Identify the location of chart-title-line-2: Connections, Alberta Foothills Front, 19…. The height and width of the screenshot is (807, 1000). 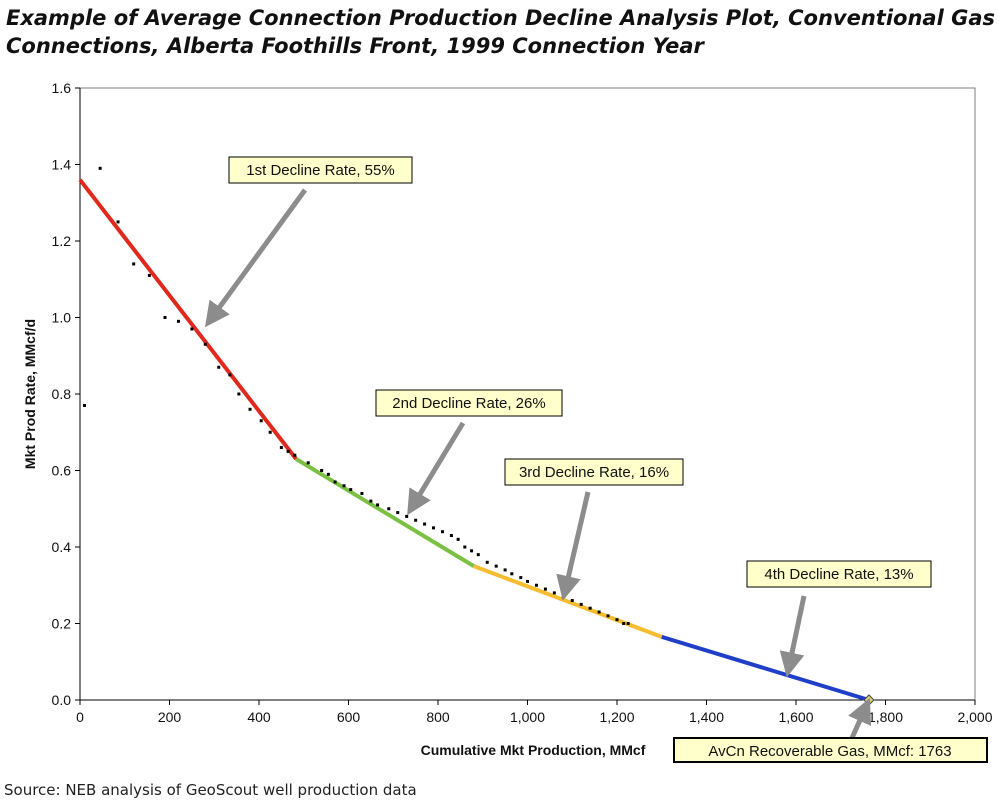
(355, 46).